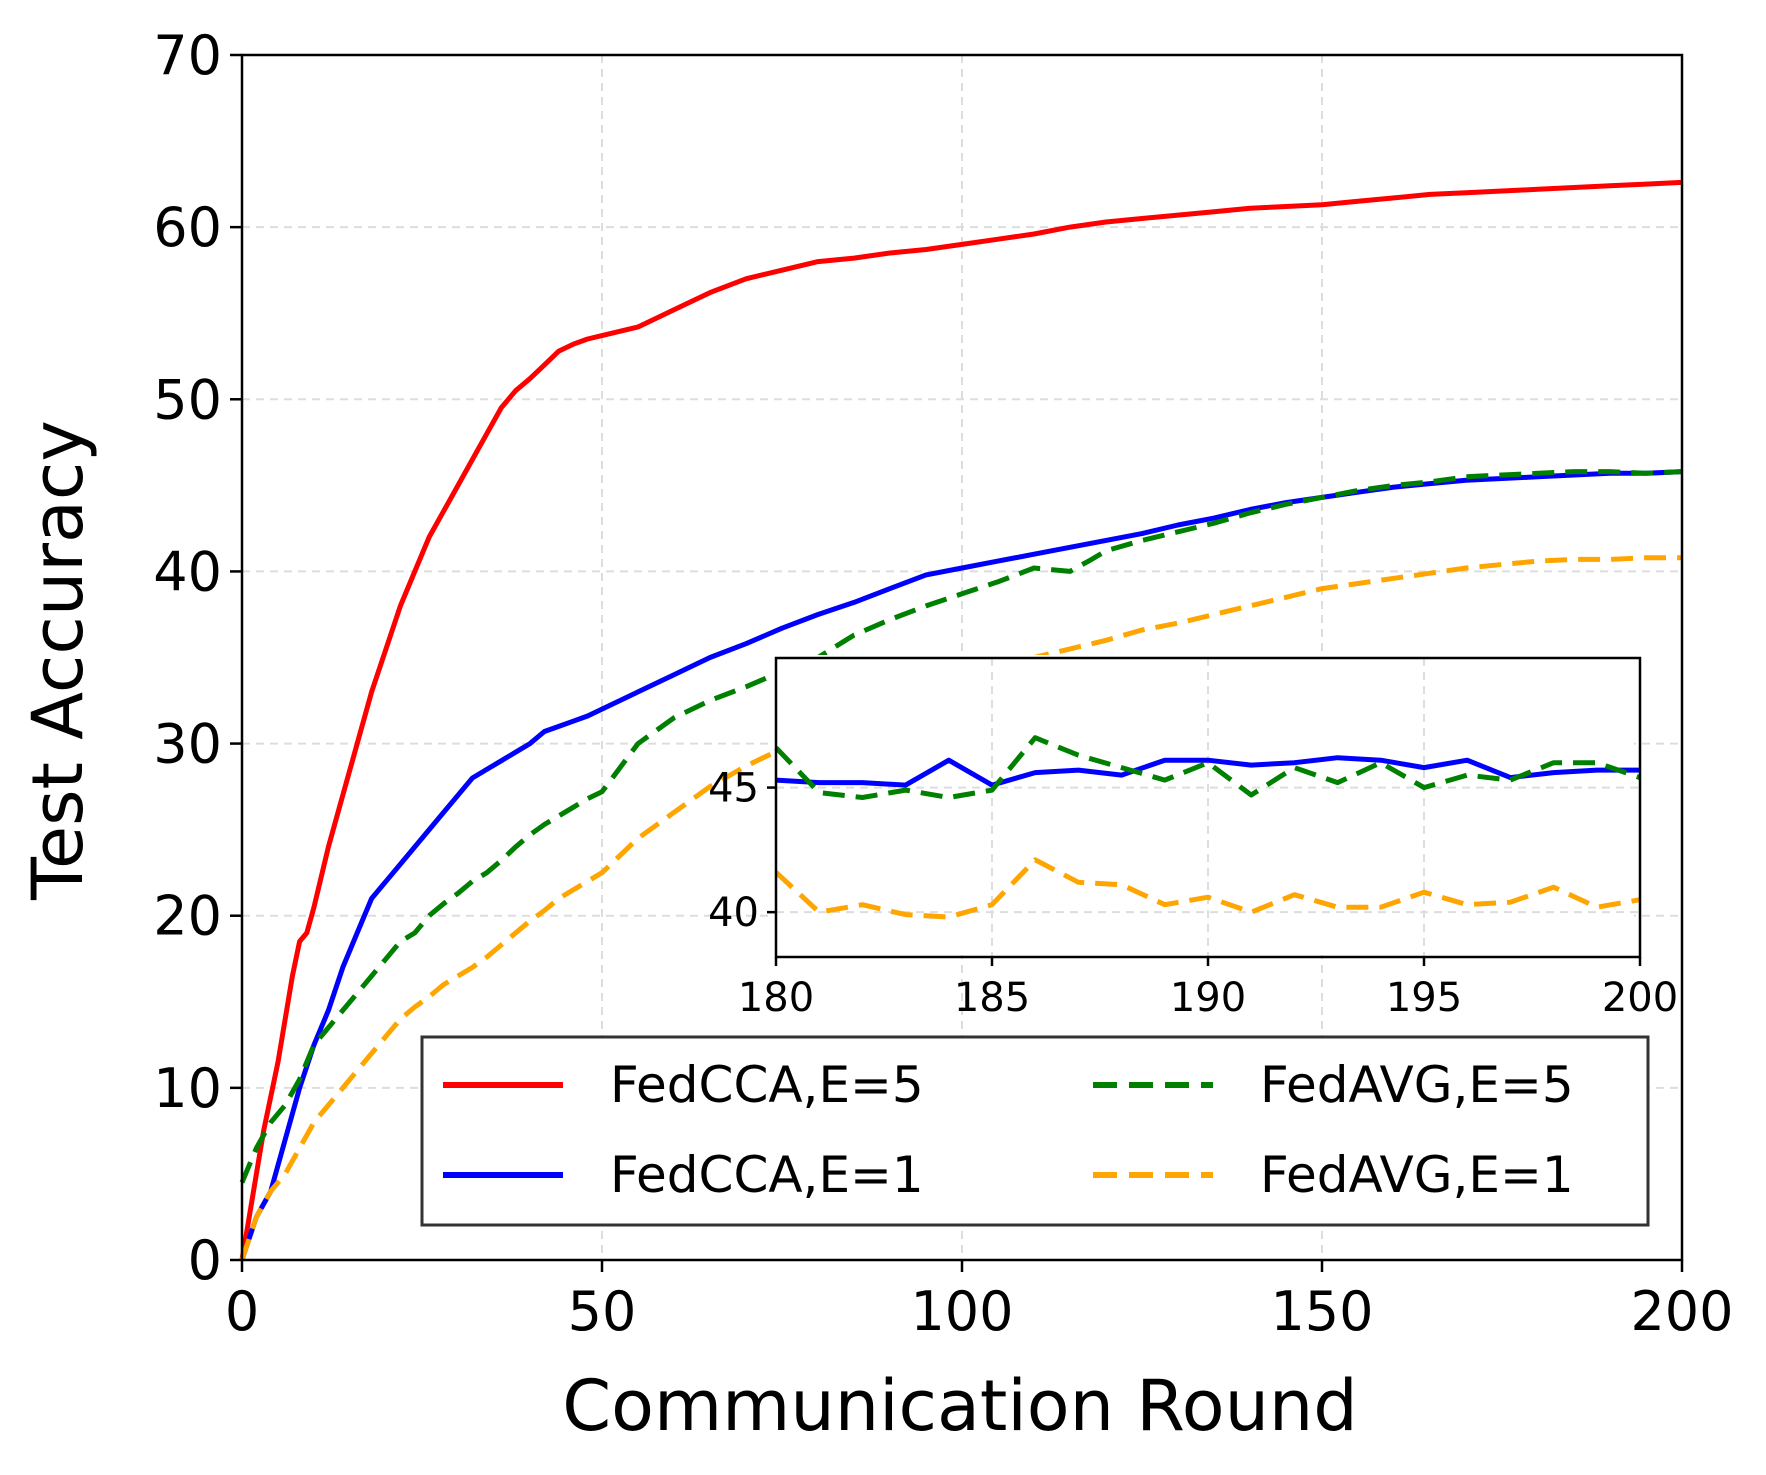 Image resolution: width=1766 pixels, height=1475 pixels. What do you see at coordinates (187, 571) in the screenshot?
I see `main-y-tick-label-40: 40` at bounding box center [187, 571].